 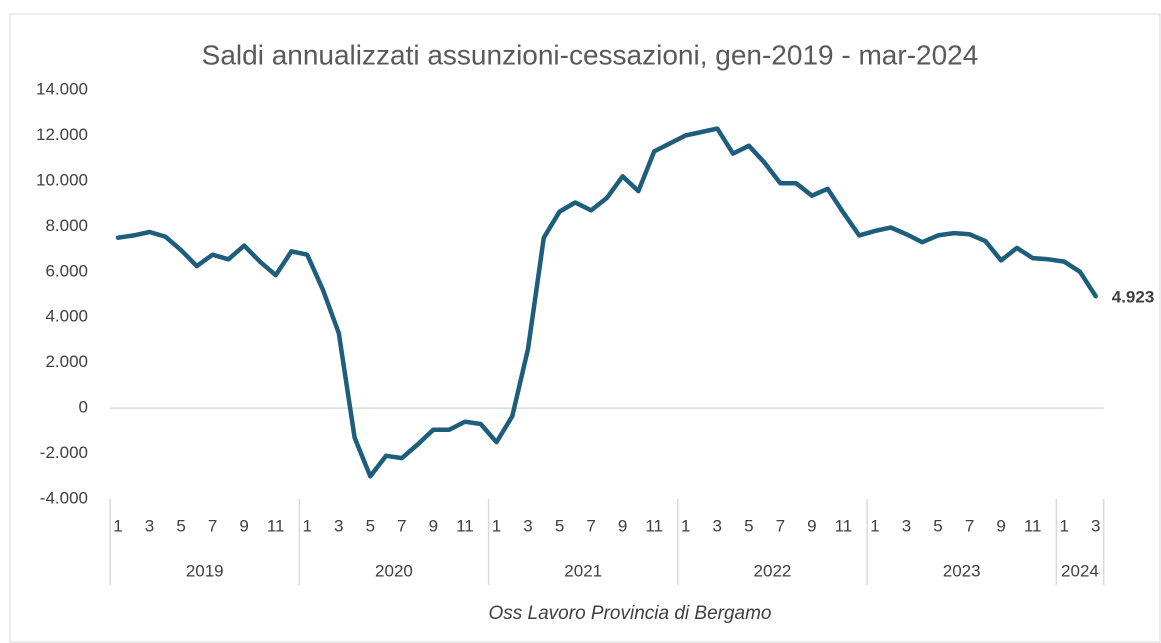 What do you see at coordinates (66, 270) in the screenshot?
I see `y-tick-label: 6.000` at bounding box center [66, 270].